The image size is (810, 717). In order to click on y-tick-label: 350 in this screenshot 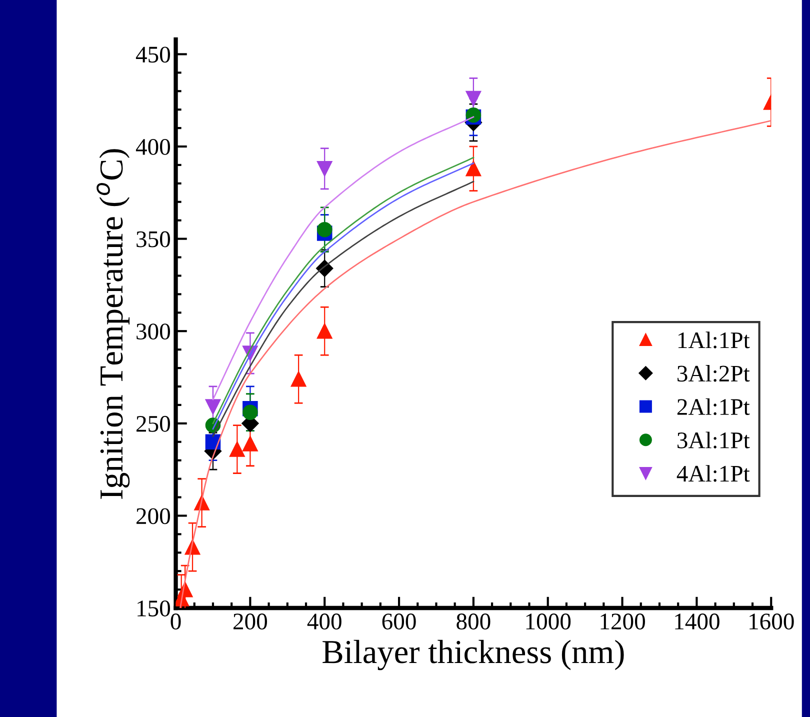, I will do `click(153, 239)`.